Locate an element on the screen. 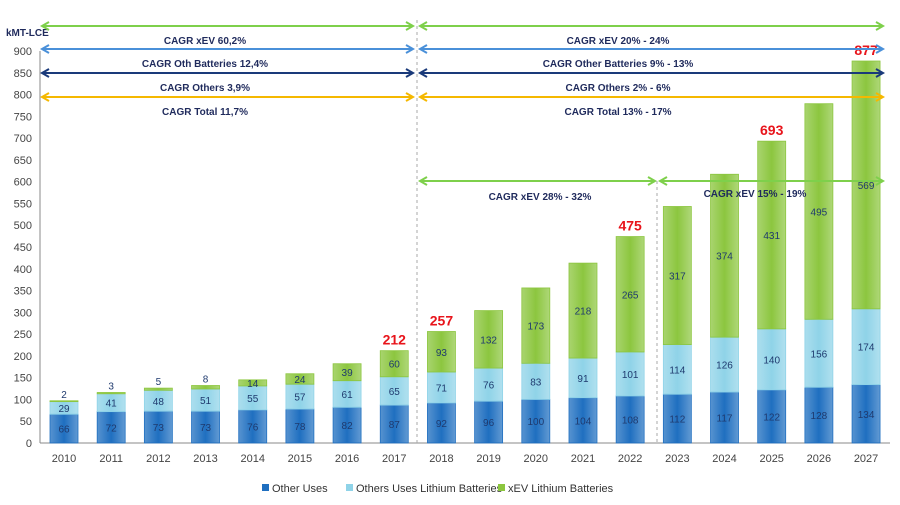 The image size is (900, 505). total-label: 475 is located at coordinates (630, 226).